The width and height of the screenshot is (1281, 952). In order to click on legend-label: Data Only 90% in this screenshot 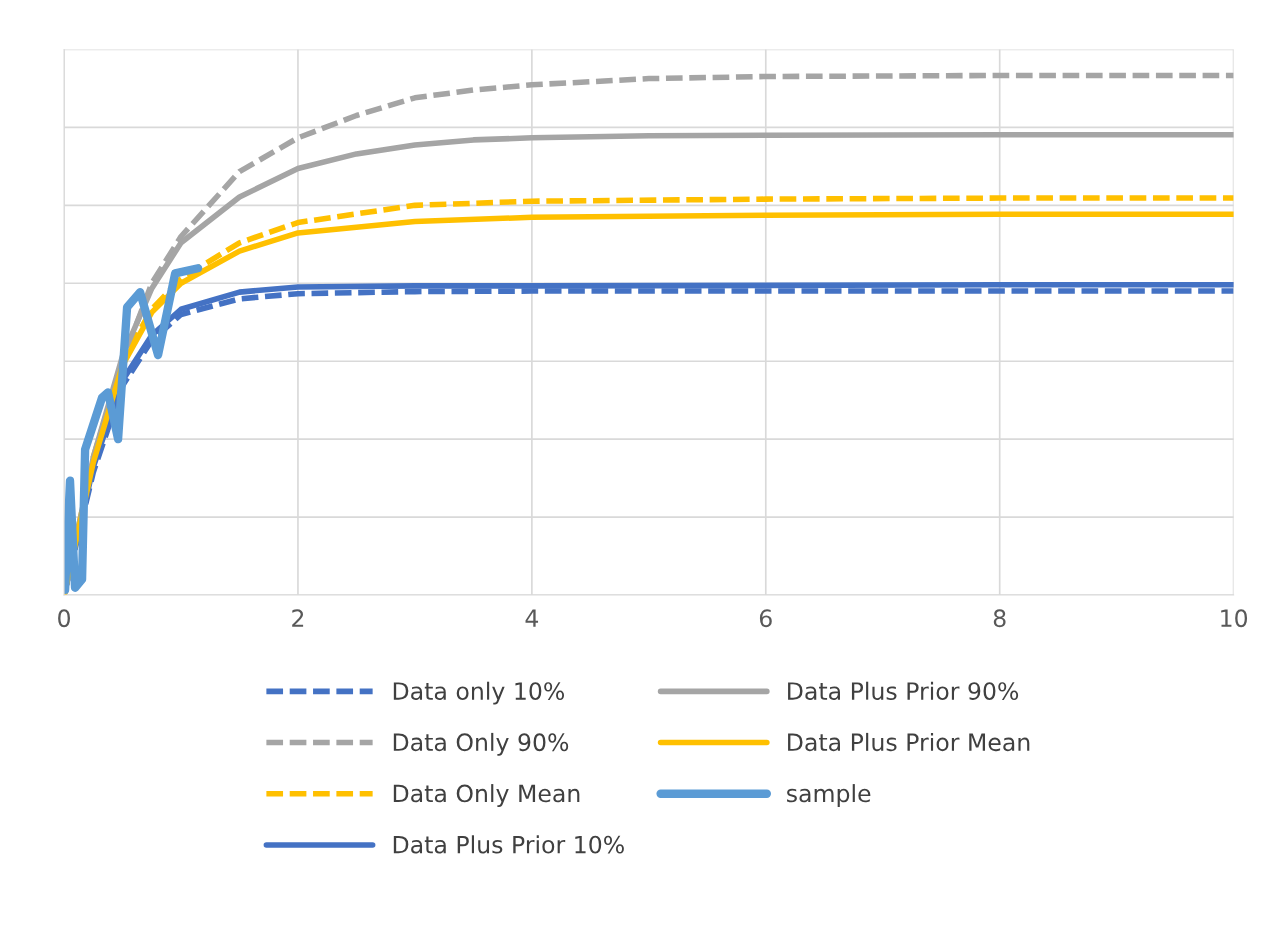, I will do `click(481, 744)`.